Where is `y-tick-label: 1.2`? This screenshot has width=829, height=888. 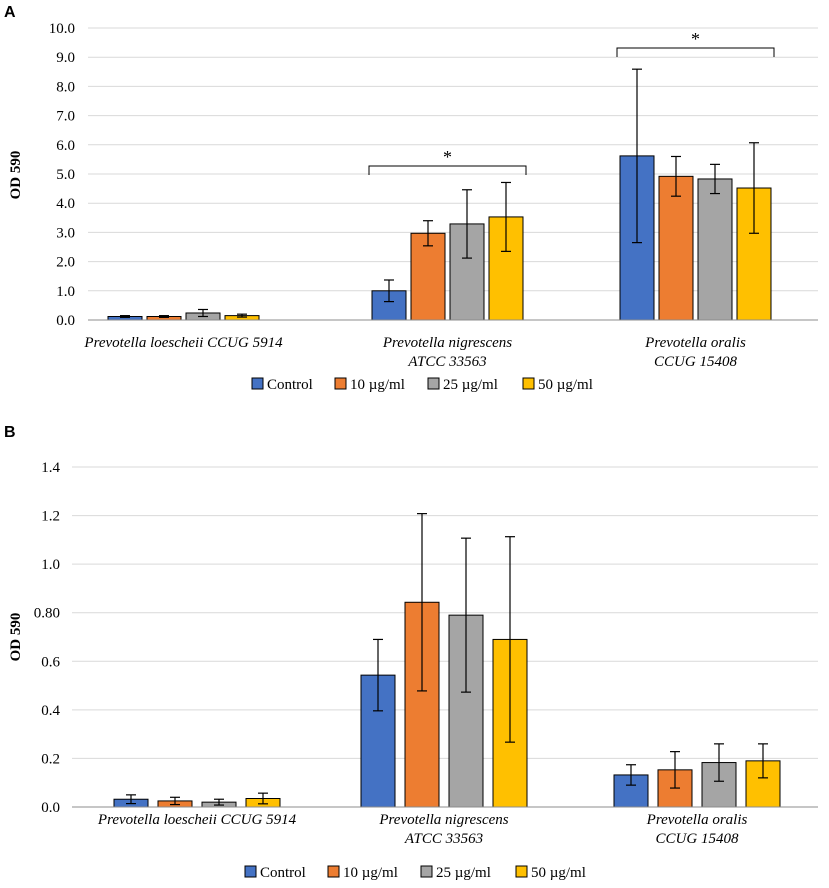 y-tick-label: 1.2 is located at coordinates (50, 517).